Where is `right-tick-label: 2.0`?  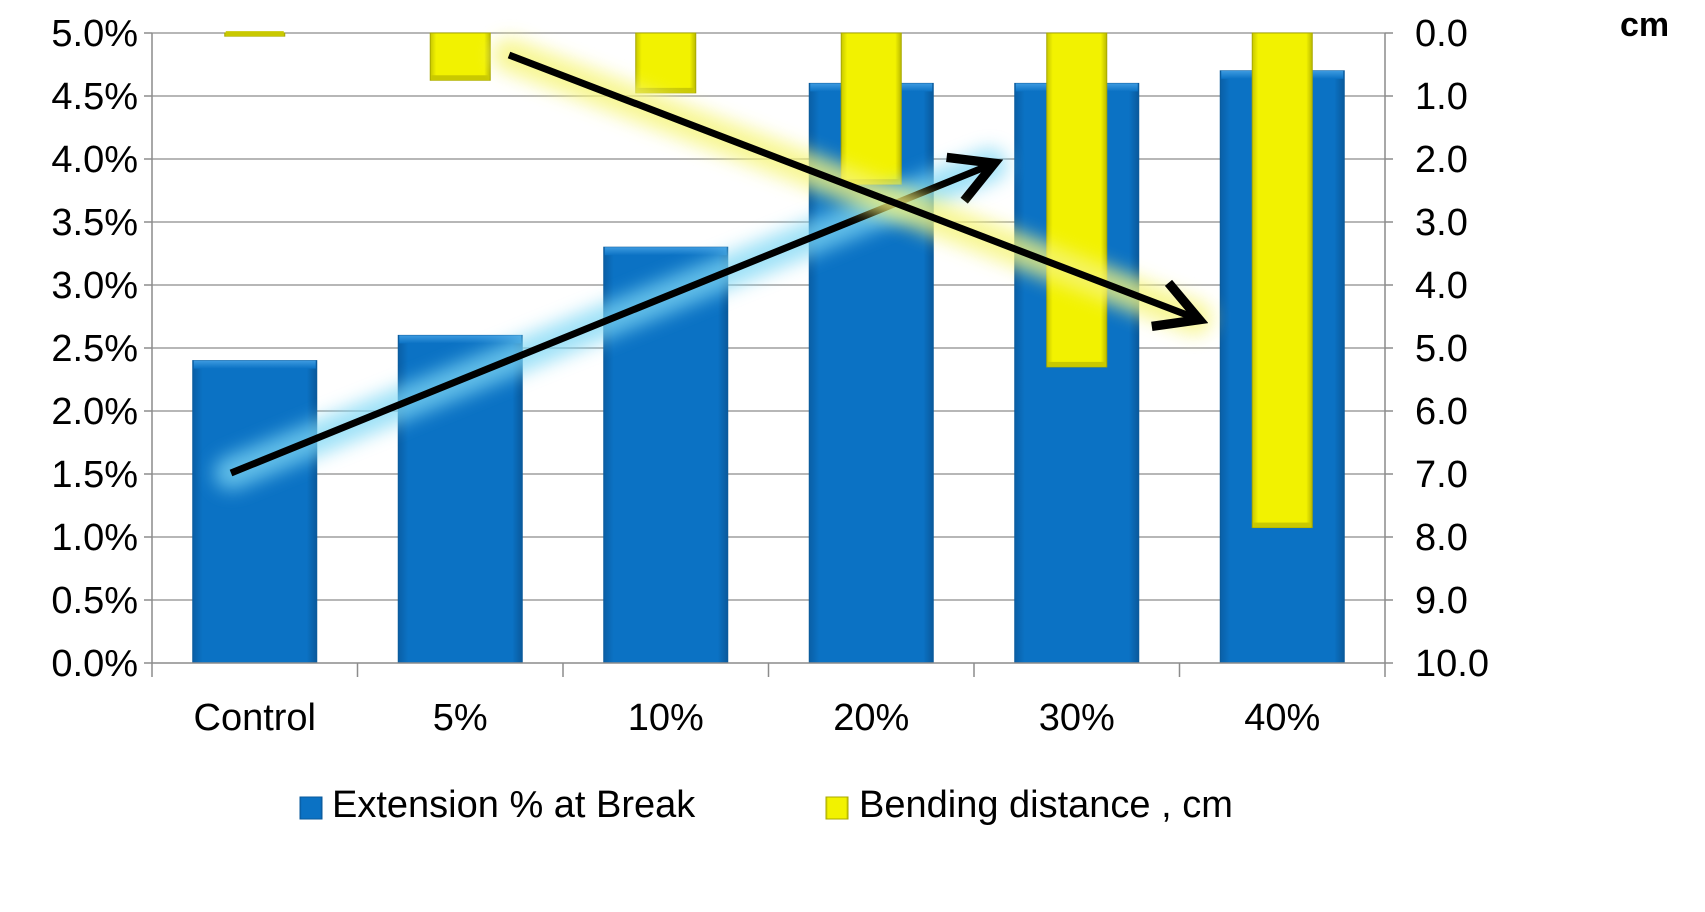 right-tick-label: 2.0 is located at coordinates (1441, 160).